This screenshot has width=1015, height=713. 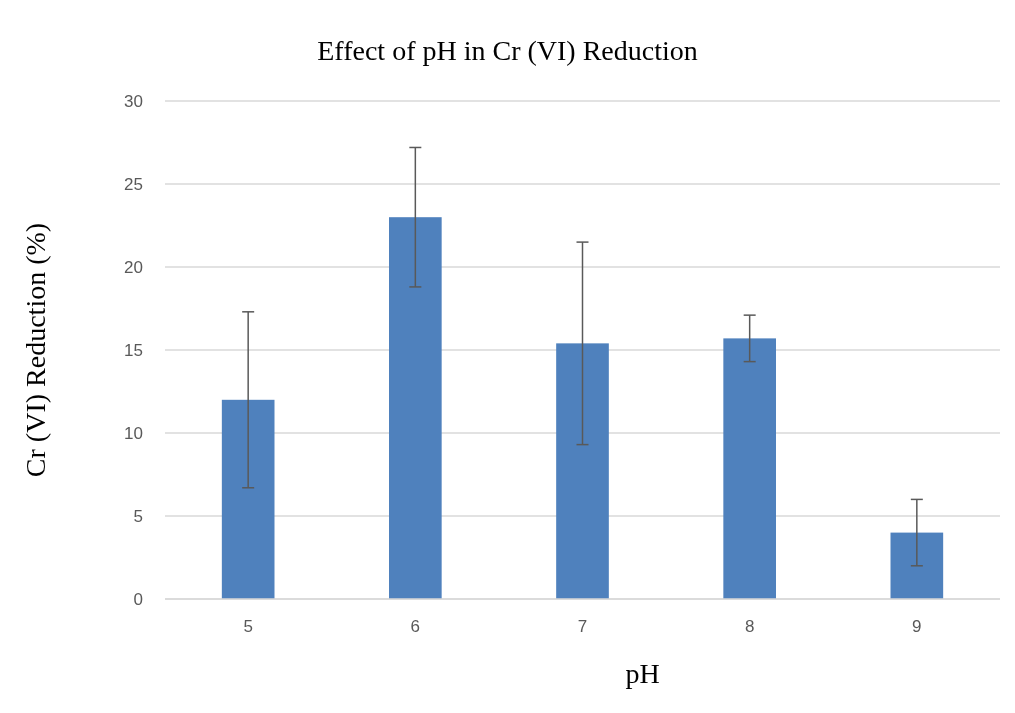 What do you see at coordinates (133, 101) in the screenshot?
I see `y-tick-label: 30` at bounding box center [133, 101].